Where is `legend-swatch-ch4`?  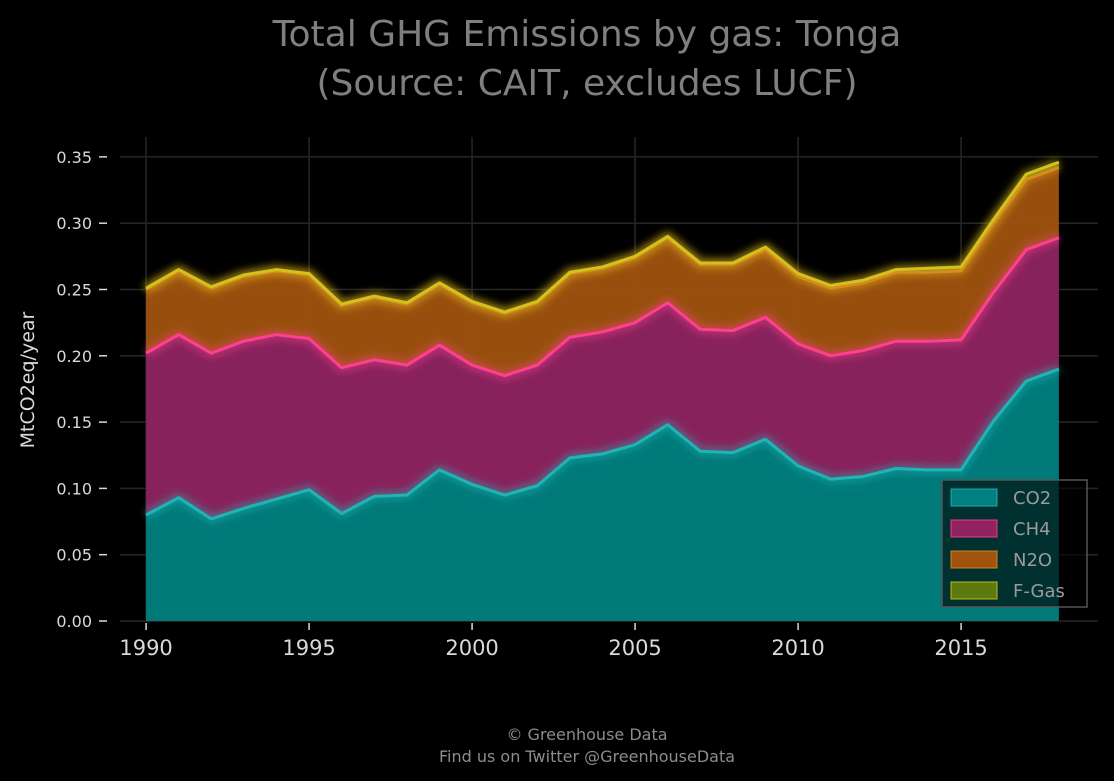
legend-swatch-ch4 is located at coordinates (974, 528).